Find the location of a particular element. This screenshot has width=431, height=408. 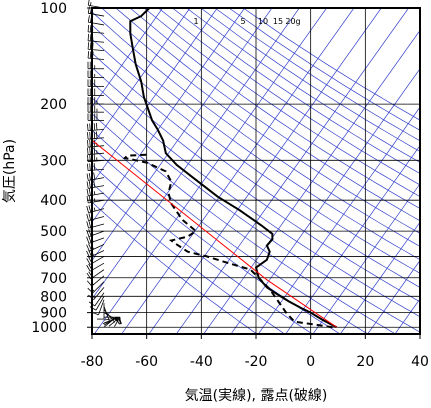

mixing-ratio-label: 20g is located at coordinates (292, 21).